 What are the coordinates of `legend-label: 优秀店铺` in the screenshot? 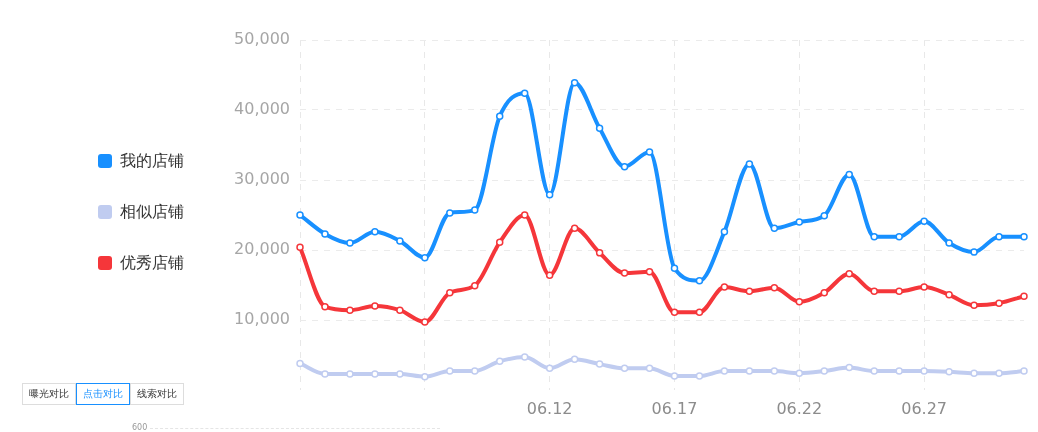 It's located at (152, 263).